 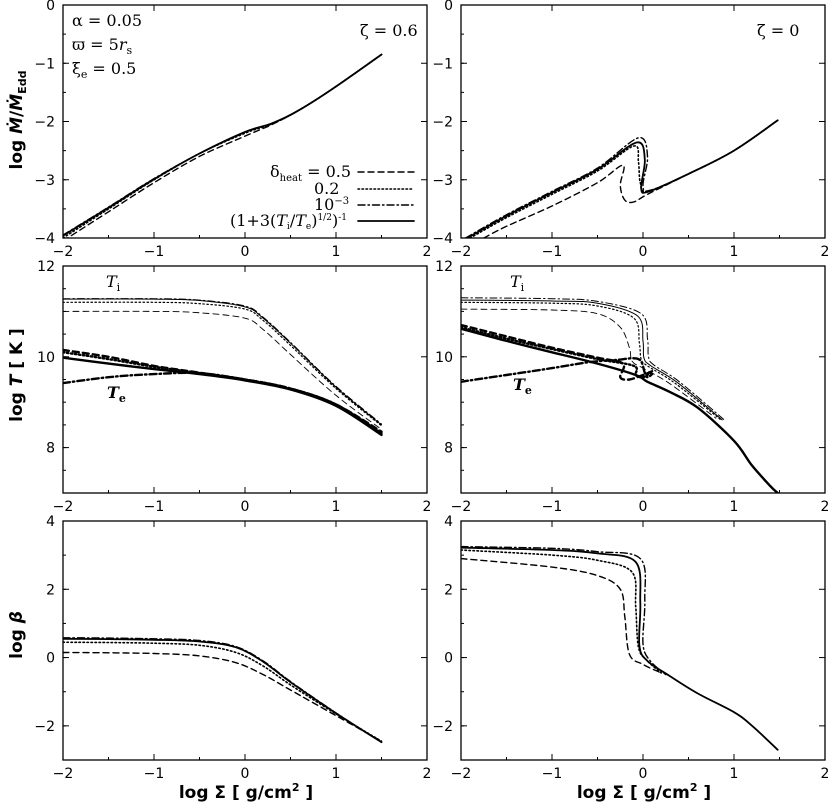 What do you see at coordinates (17, 375) in the screenshot?
I see `y-axis-label-temperature: log T [ K ]` at bounding box center [17, 375].